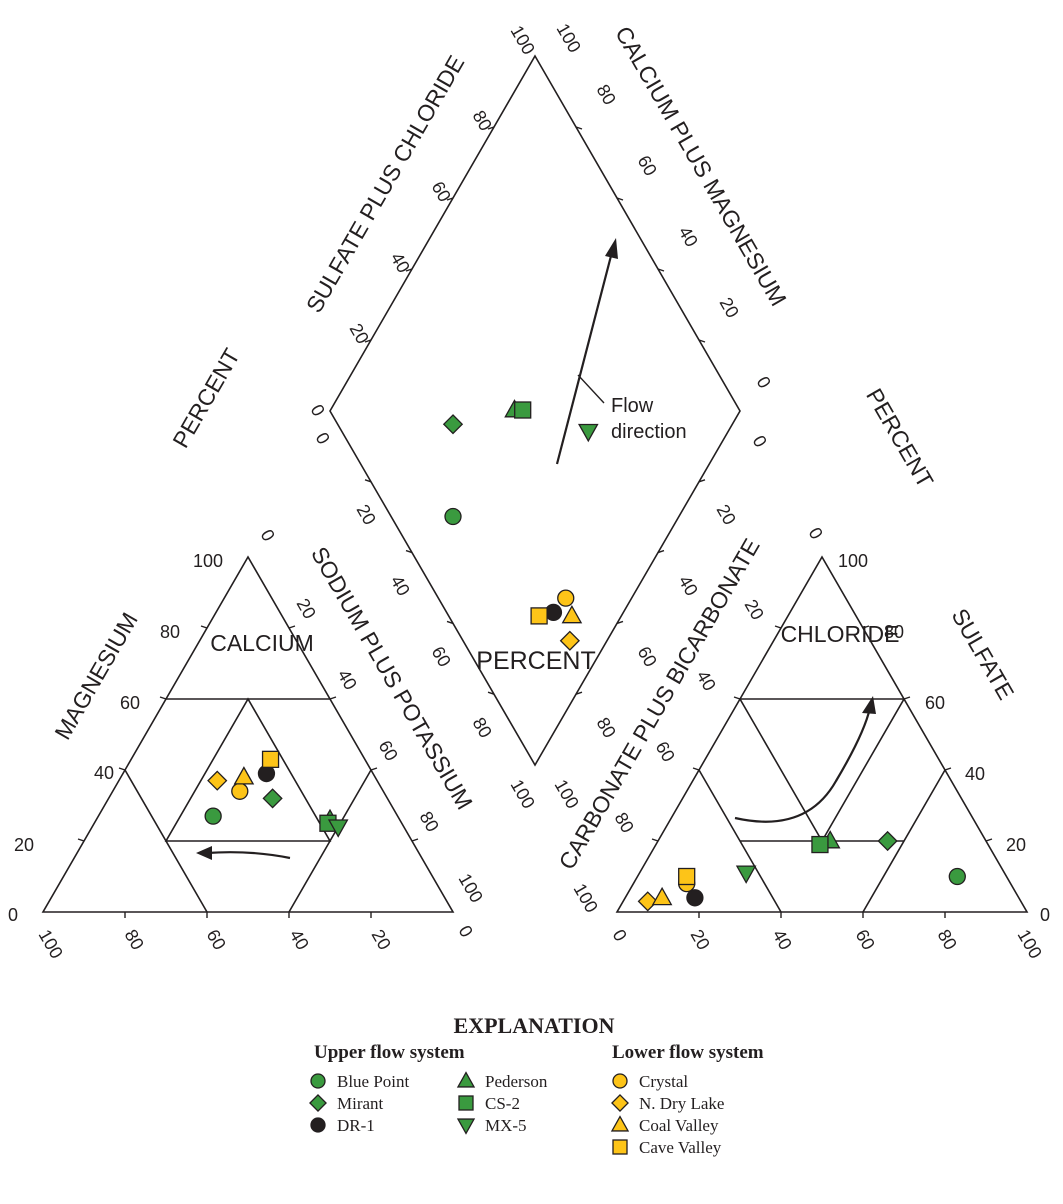 The height and width of the screenshot is (1204, 1063). Describe the element at coordinates (423, 221) in the screenshot. I see `diamond-sulfate-chloride-ticks: 0 20 40 60 80 100` at that location.